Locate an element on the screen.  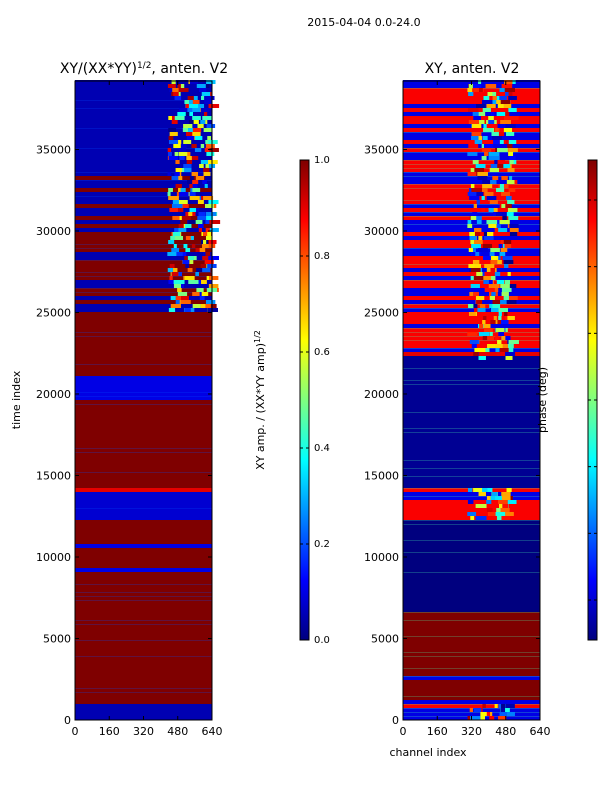
y-tick-label: 25000 is located at coordinates (53, 312).